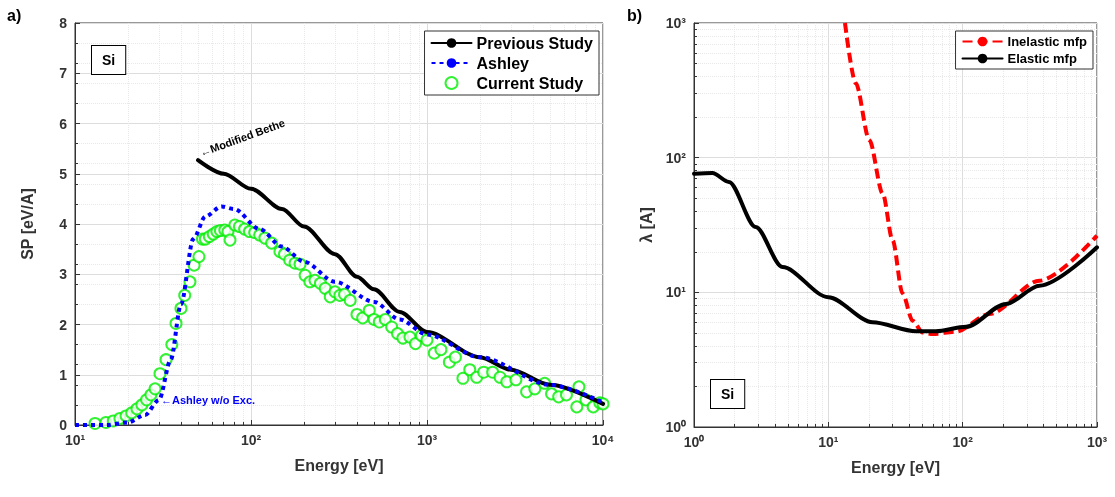 This screenshot has height=497, width=1115. I want to click on chart-title: a), so click(14, 15).